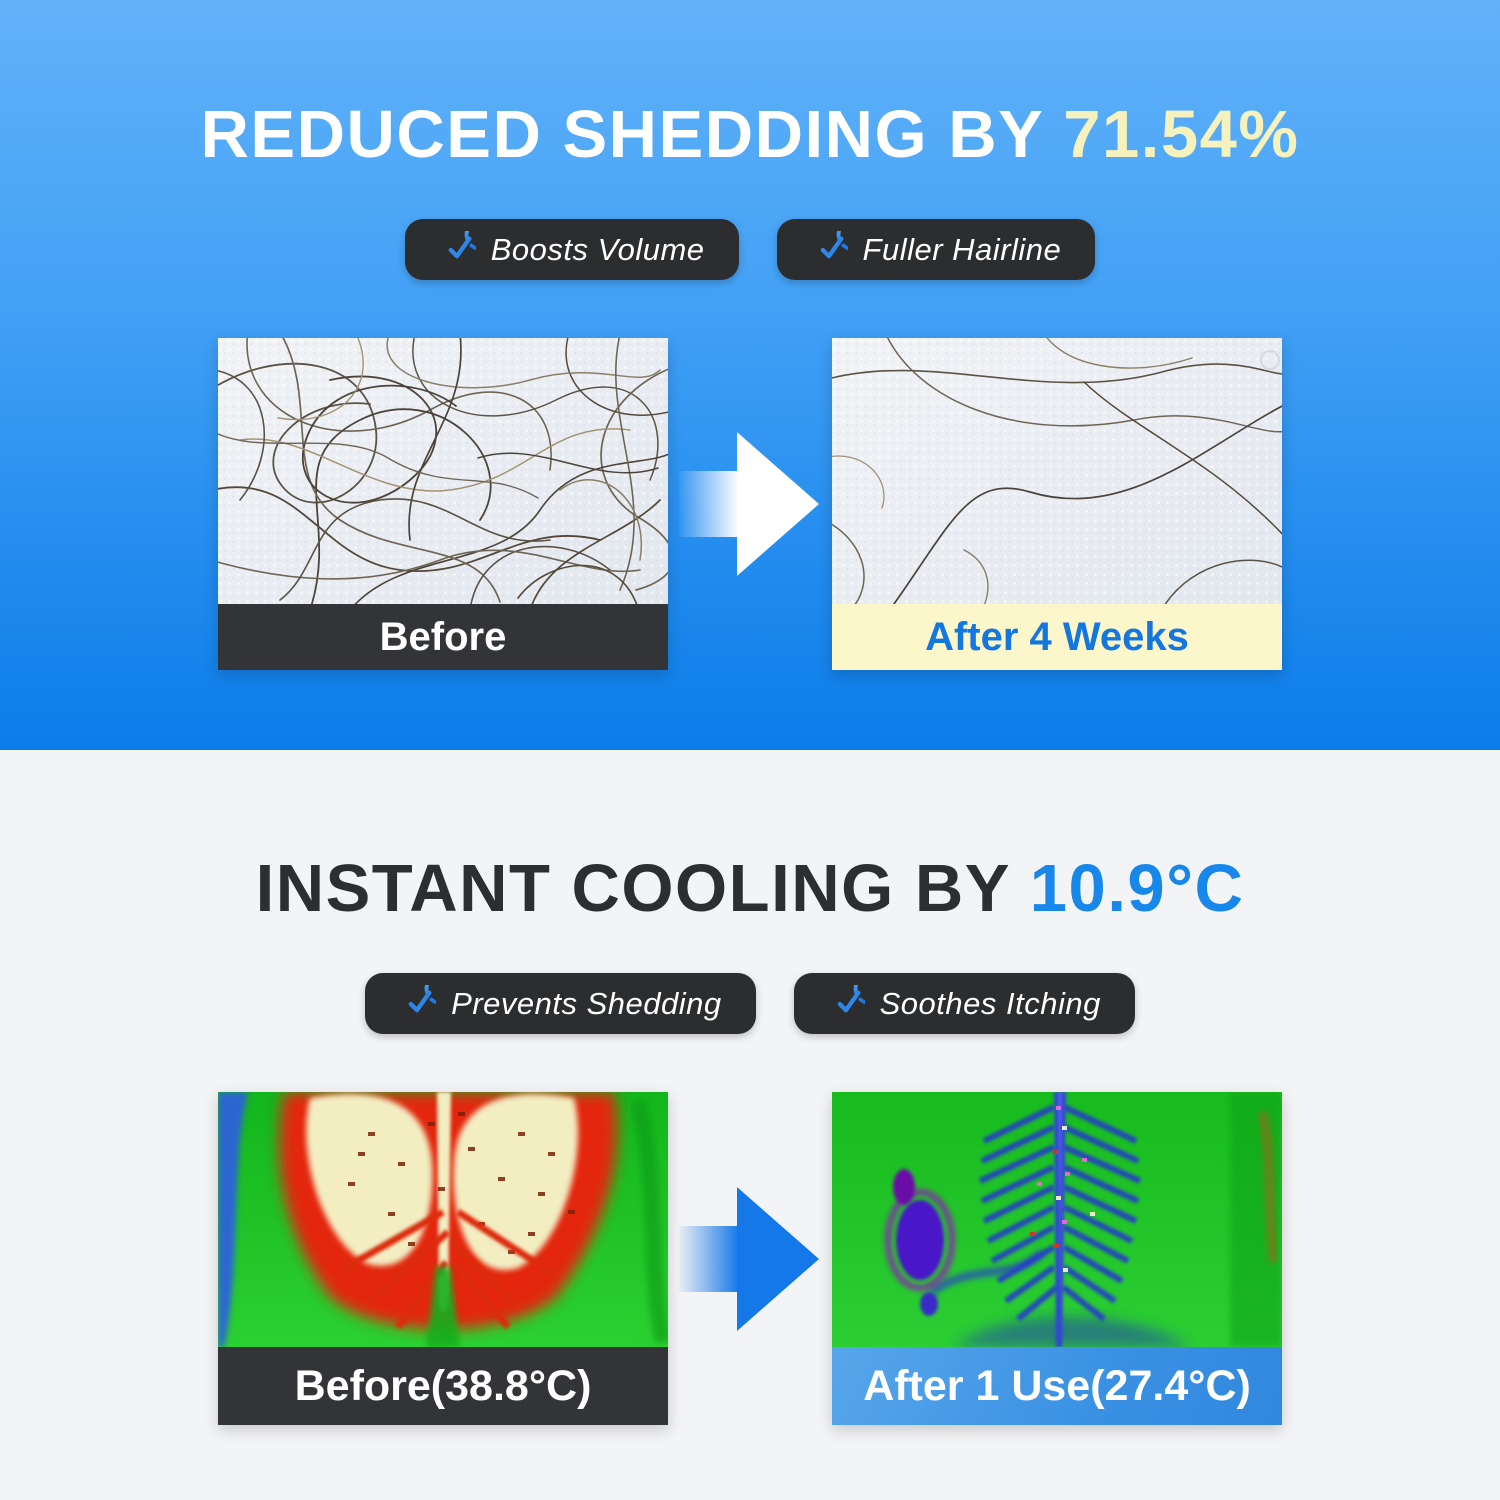 The image size is (1500, 1500). I want to click on after-caption: After 1 Use(27.4°C), so click(1057, 1386).